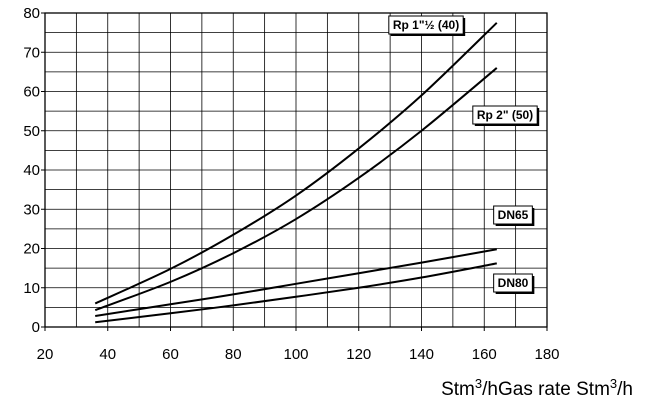 This screenshot has height=403, width=656. Describe the element at coordinates (358, 354) in the screenshot. I see `x-tick-label: 120` at that location.